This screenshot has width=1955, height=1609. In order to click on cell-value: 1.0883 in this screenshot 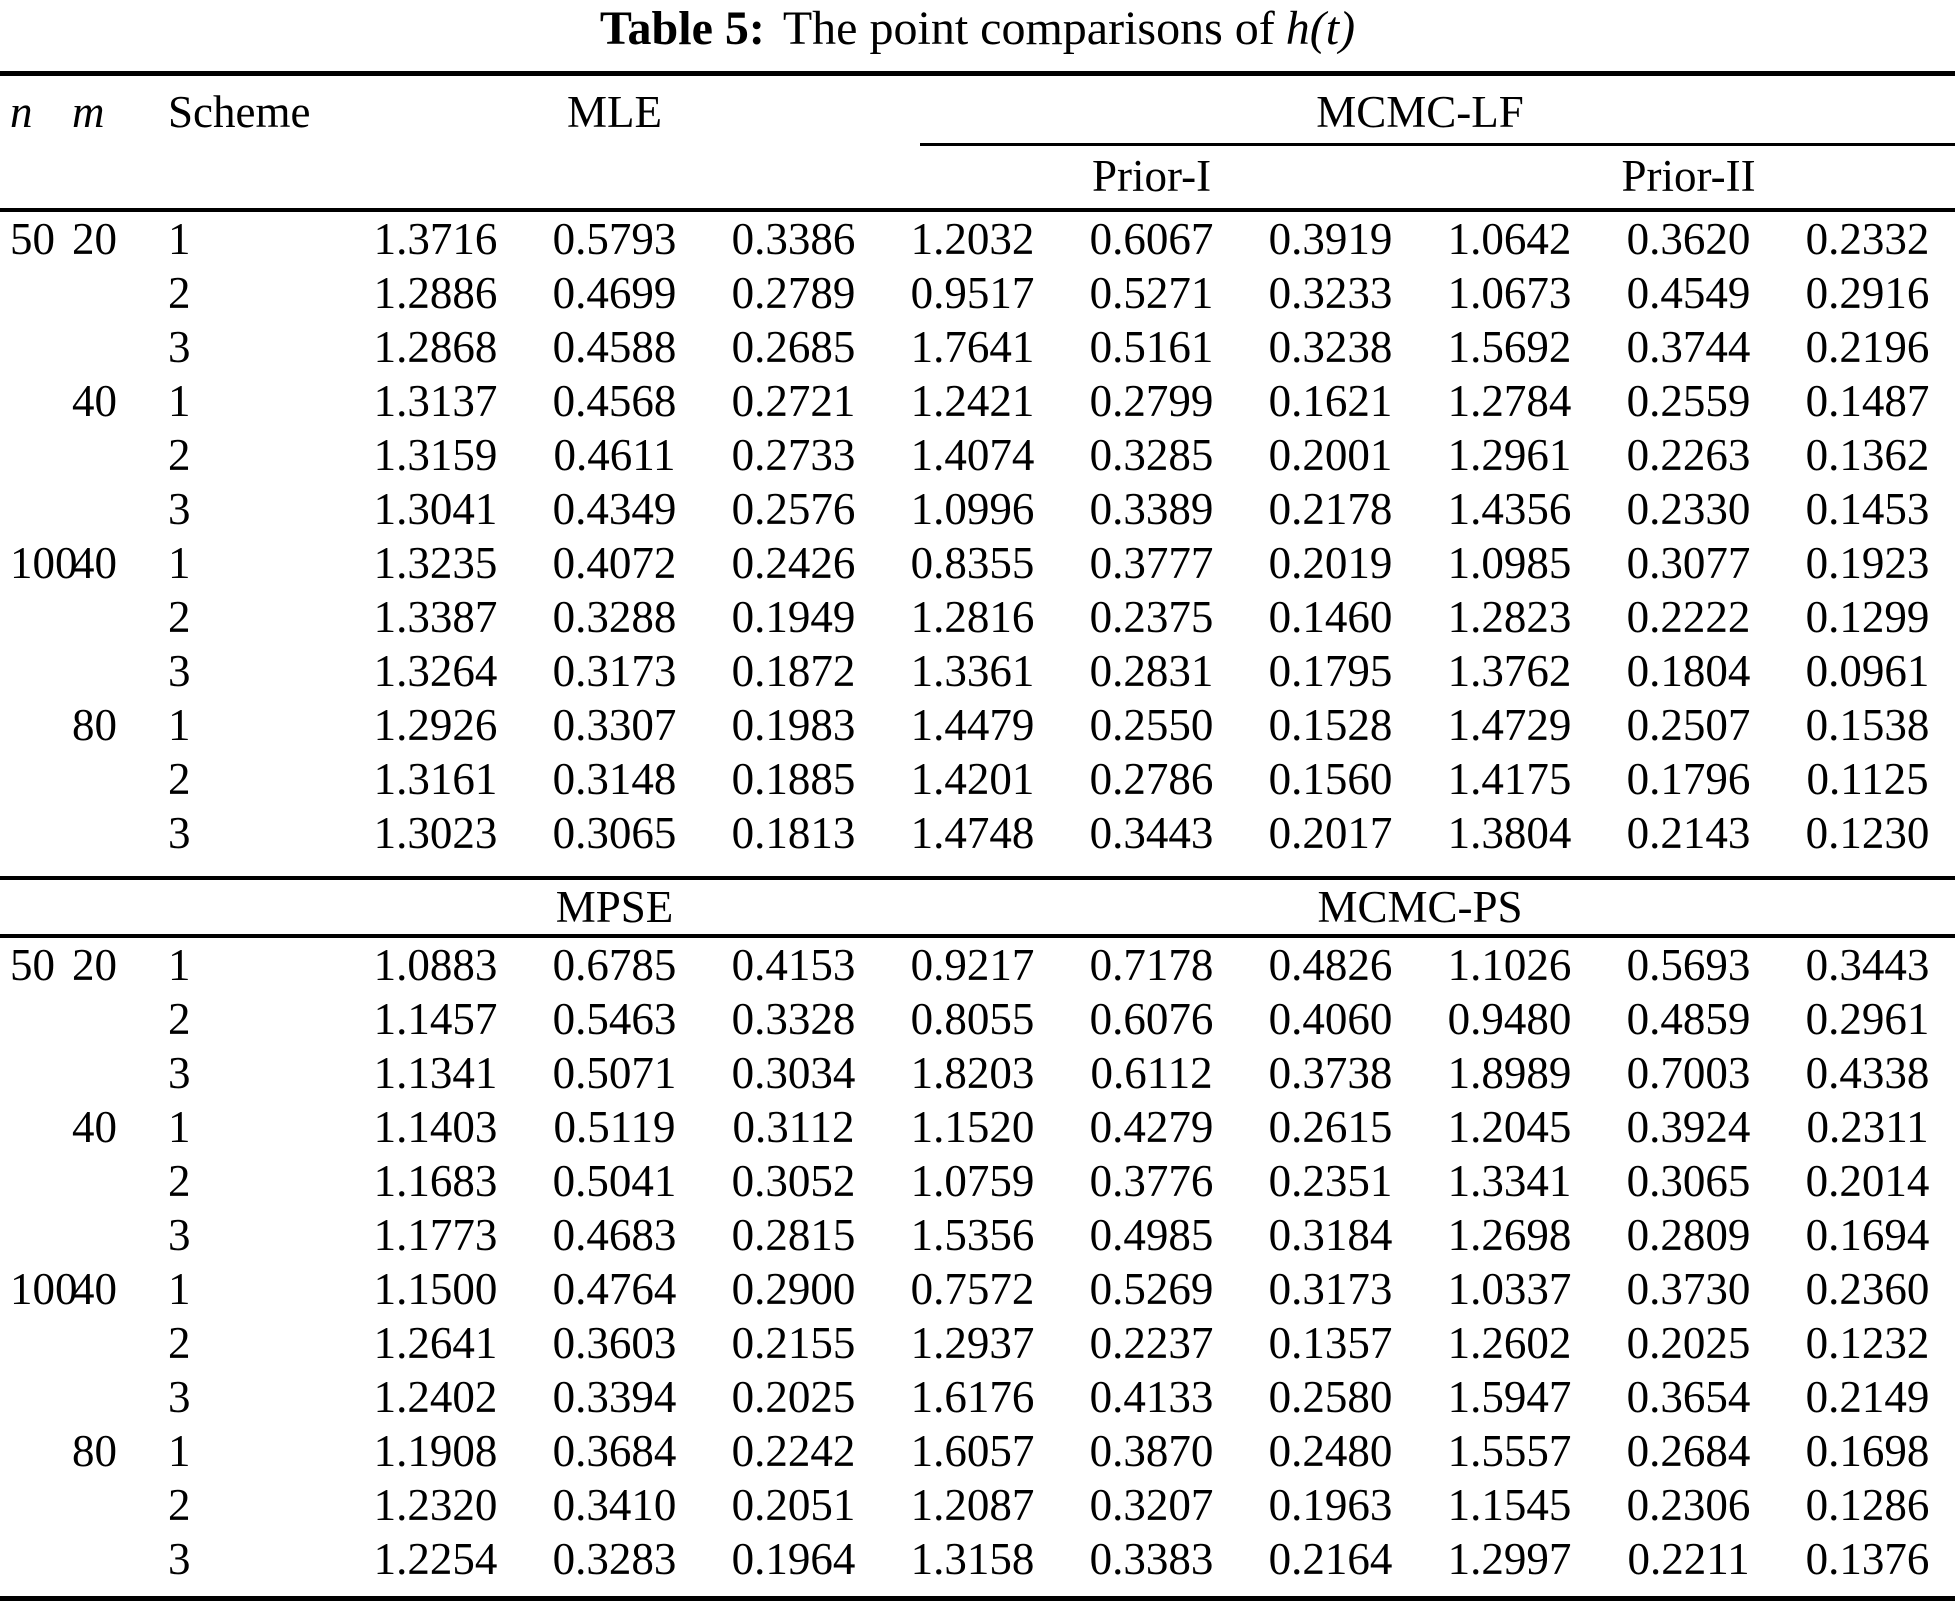, I will do `click(435, 964)`.